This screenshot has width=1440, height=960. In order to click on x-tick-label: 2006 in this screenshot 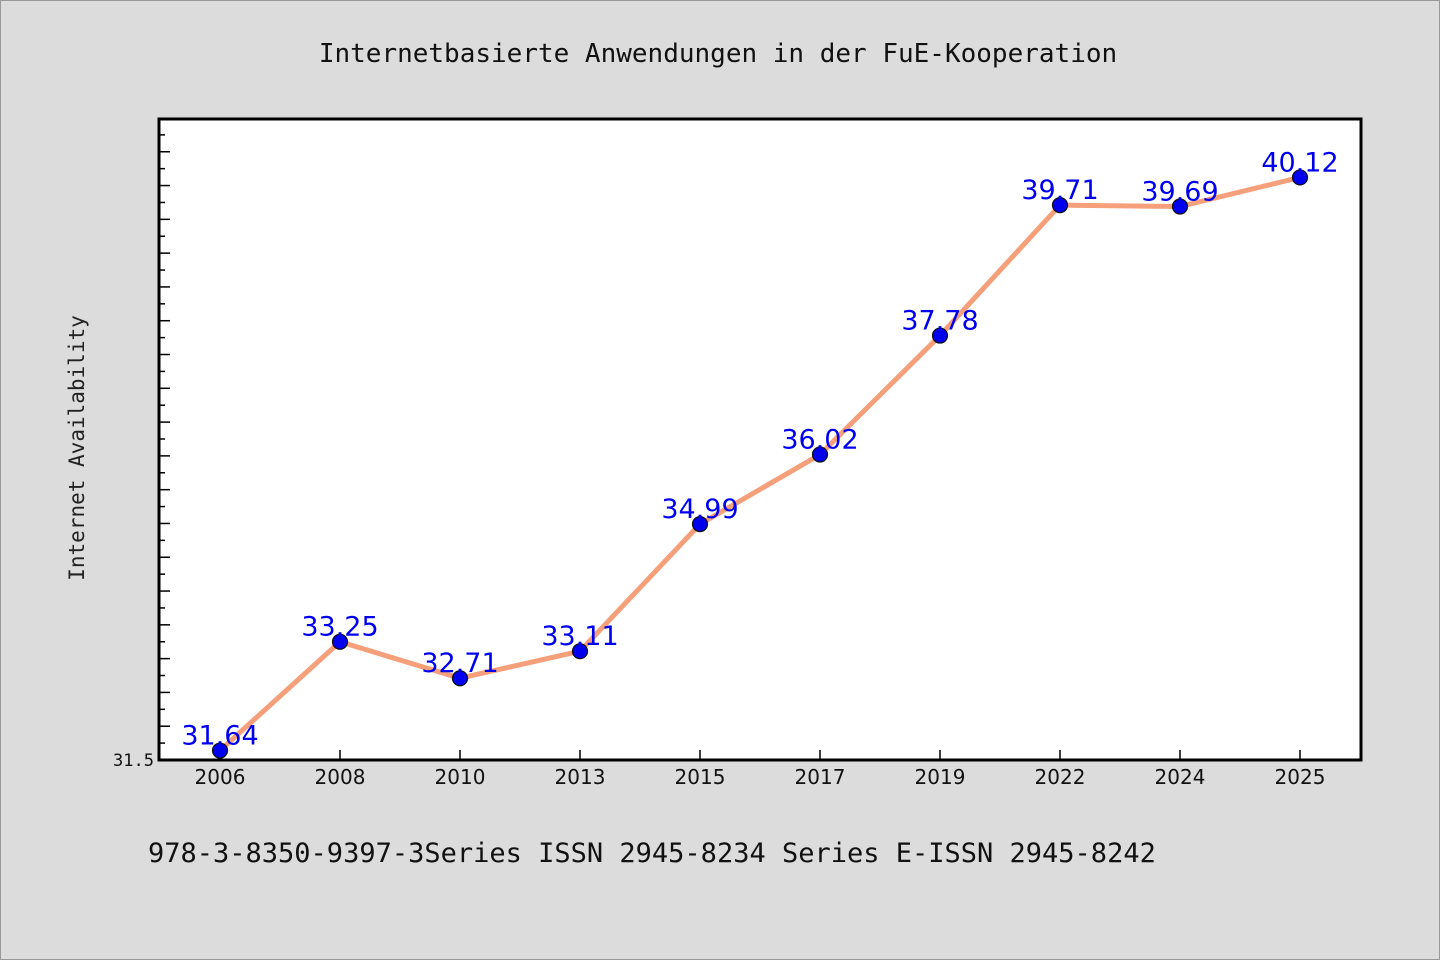, I will do `click(220, 777)`.